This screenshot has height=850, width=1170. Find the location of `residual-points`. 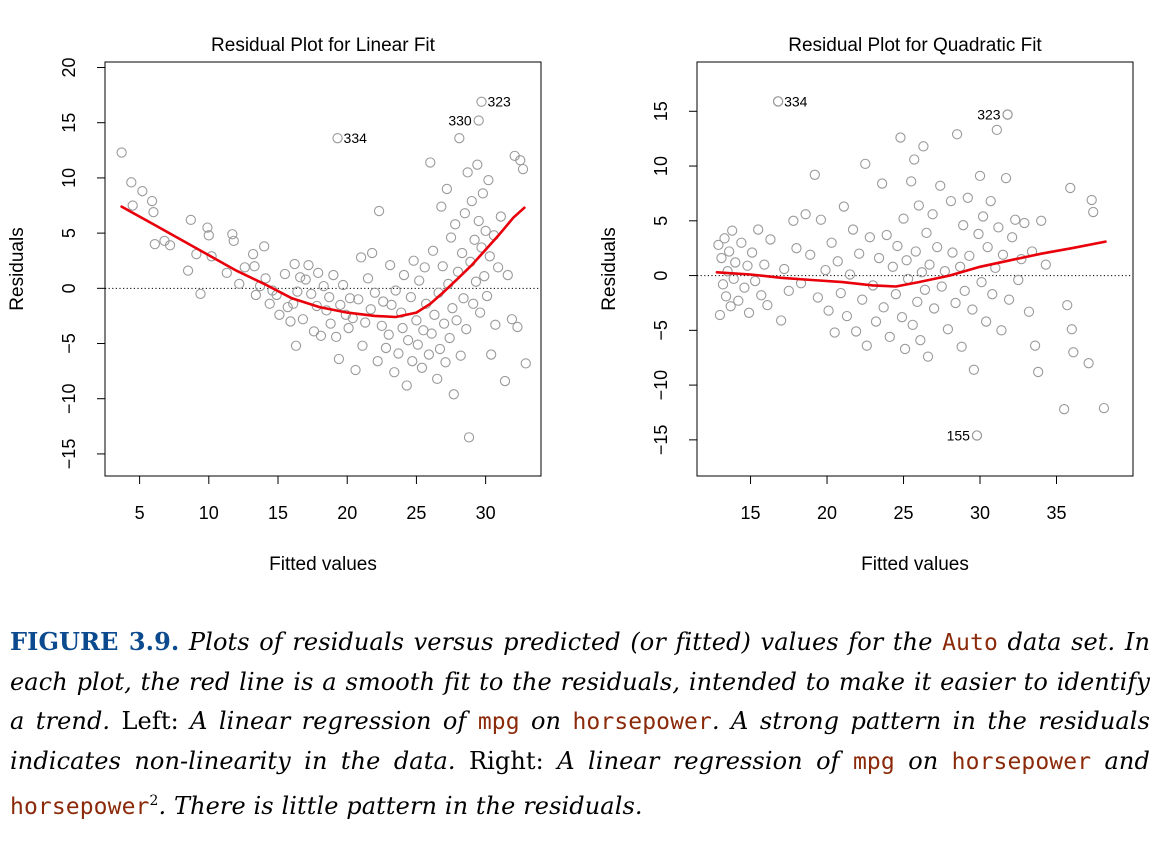

residual-points is located at coordinates (911, 268).